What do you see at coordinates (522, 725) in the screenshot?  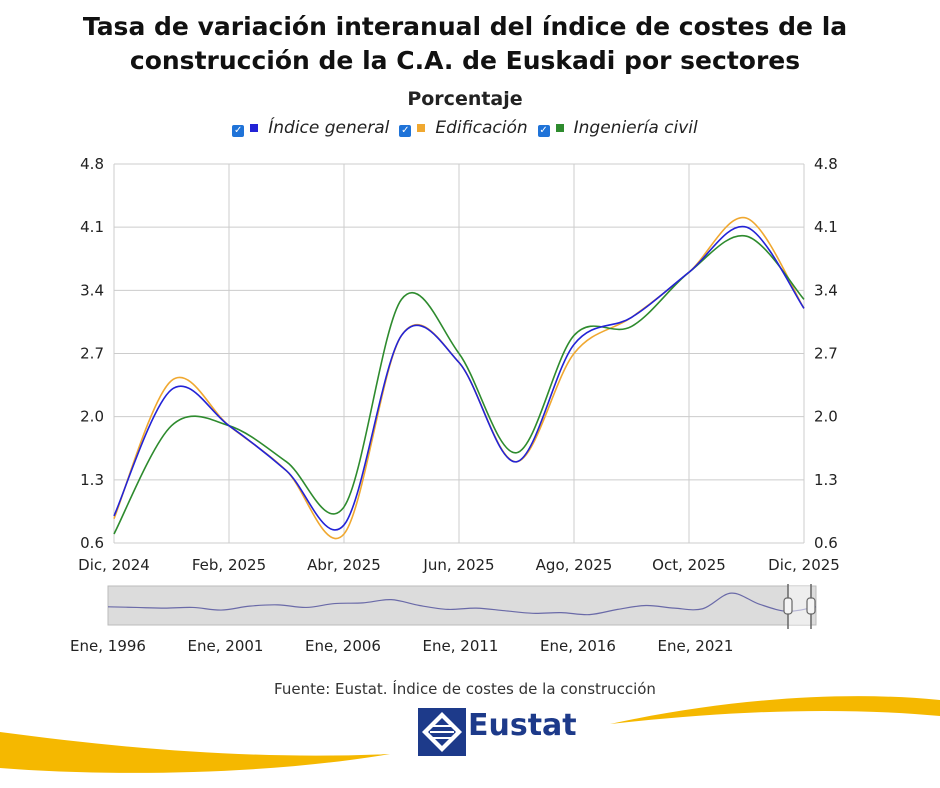 I see `eustat-logo-text: Eustat` at bounding box center [522, 725].